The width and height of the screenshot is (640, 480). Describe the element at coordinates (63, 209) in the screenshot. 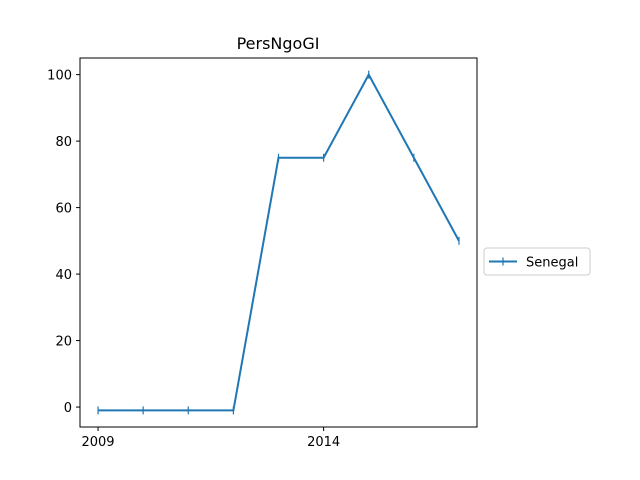

I see `y-tick-label: 60` at that location.